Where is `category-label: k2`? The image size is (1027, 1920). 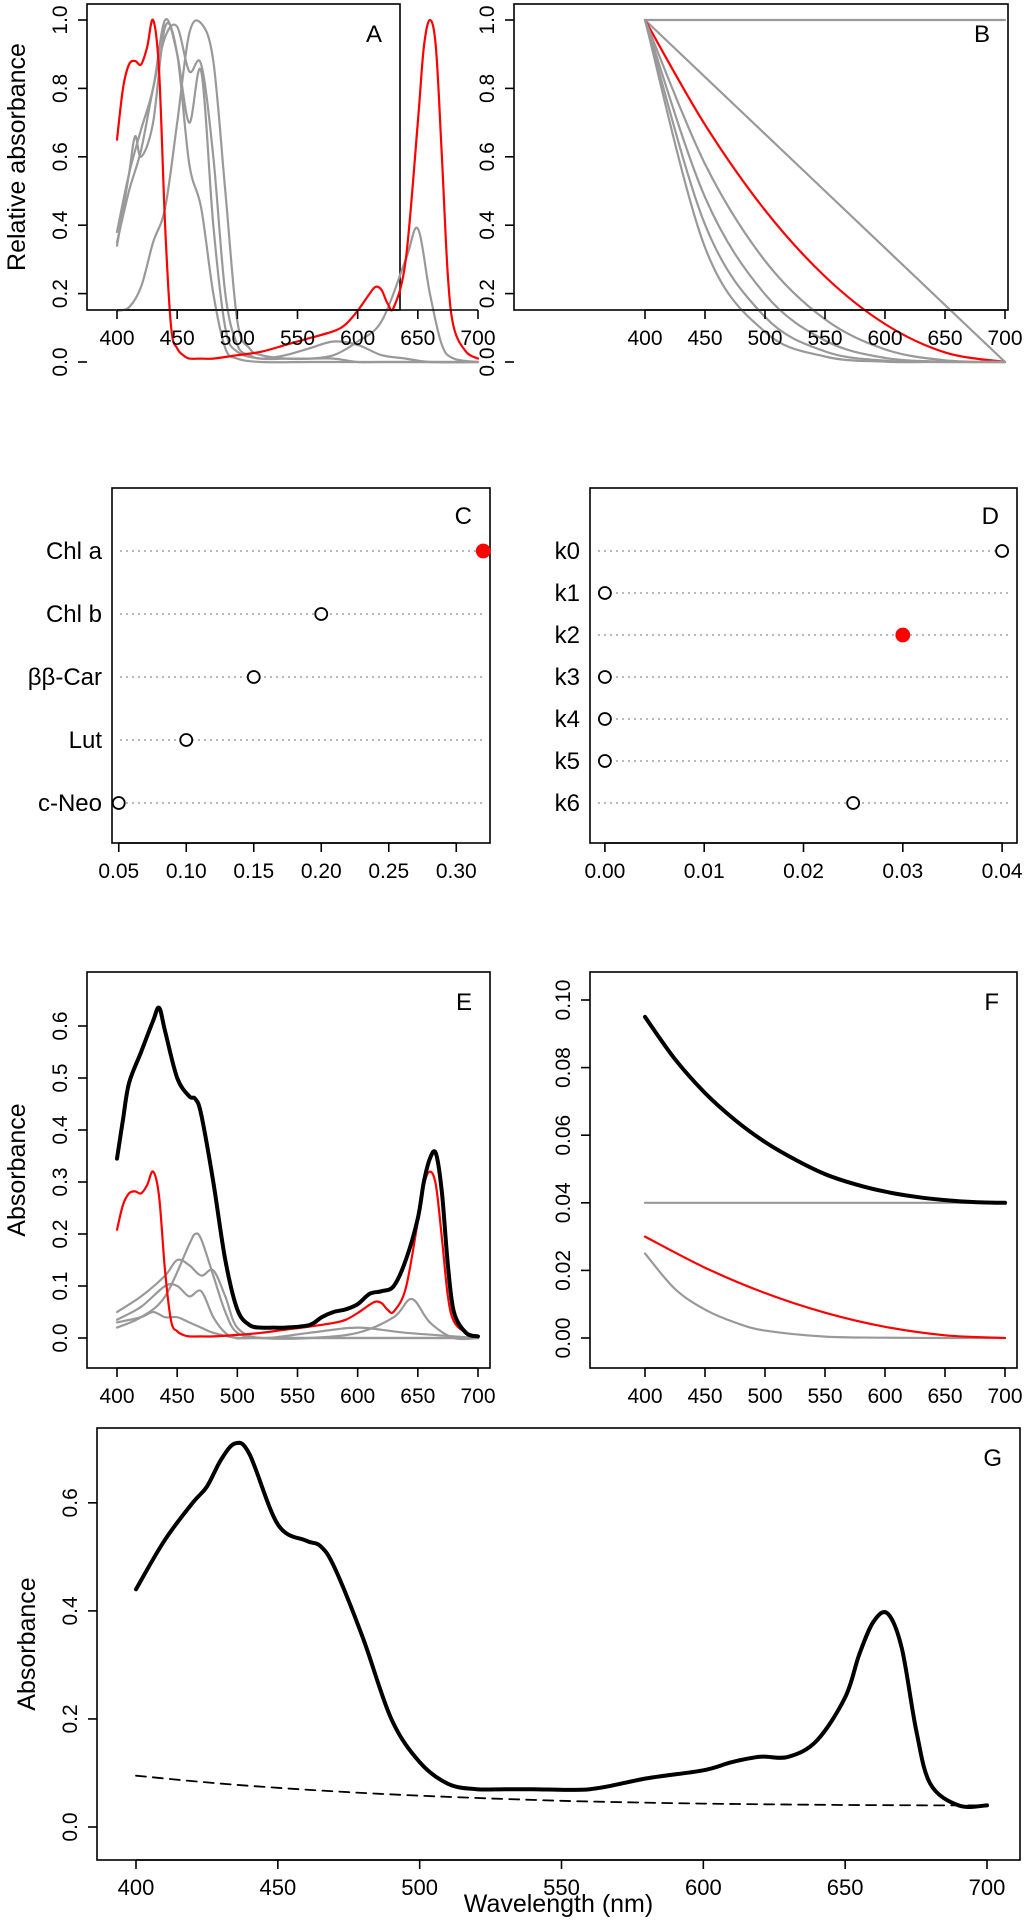 category-label: k2 is located at coordinates (567, 635).